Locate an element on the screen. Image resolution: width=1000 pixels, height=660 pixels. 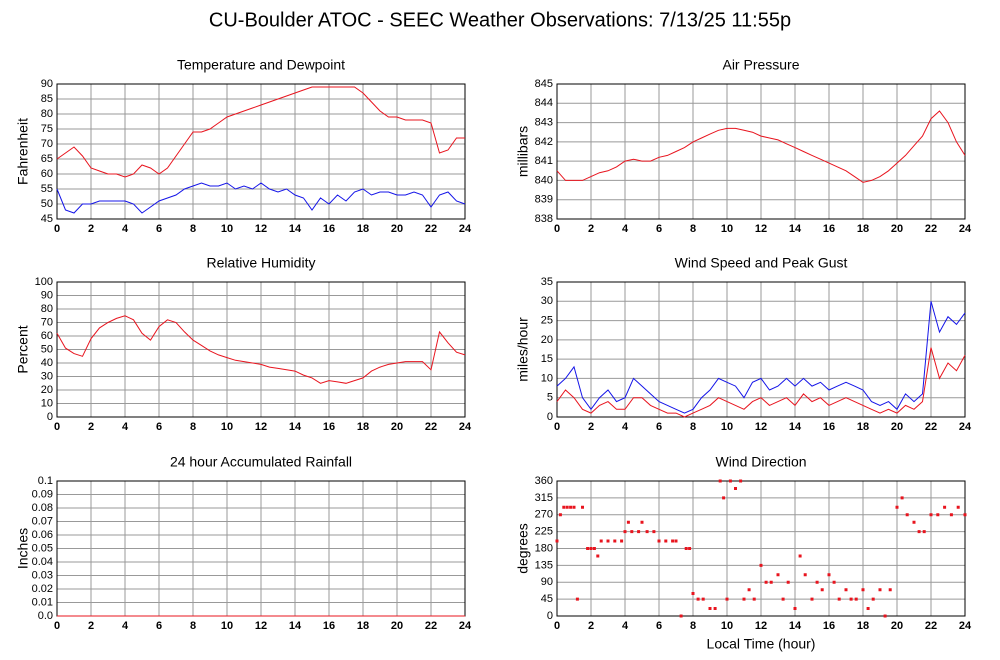
y-tick-label: 0.09 is located at coordinates (42, 494).